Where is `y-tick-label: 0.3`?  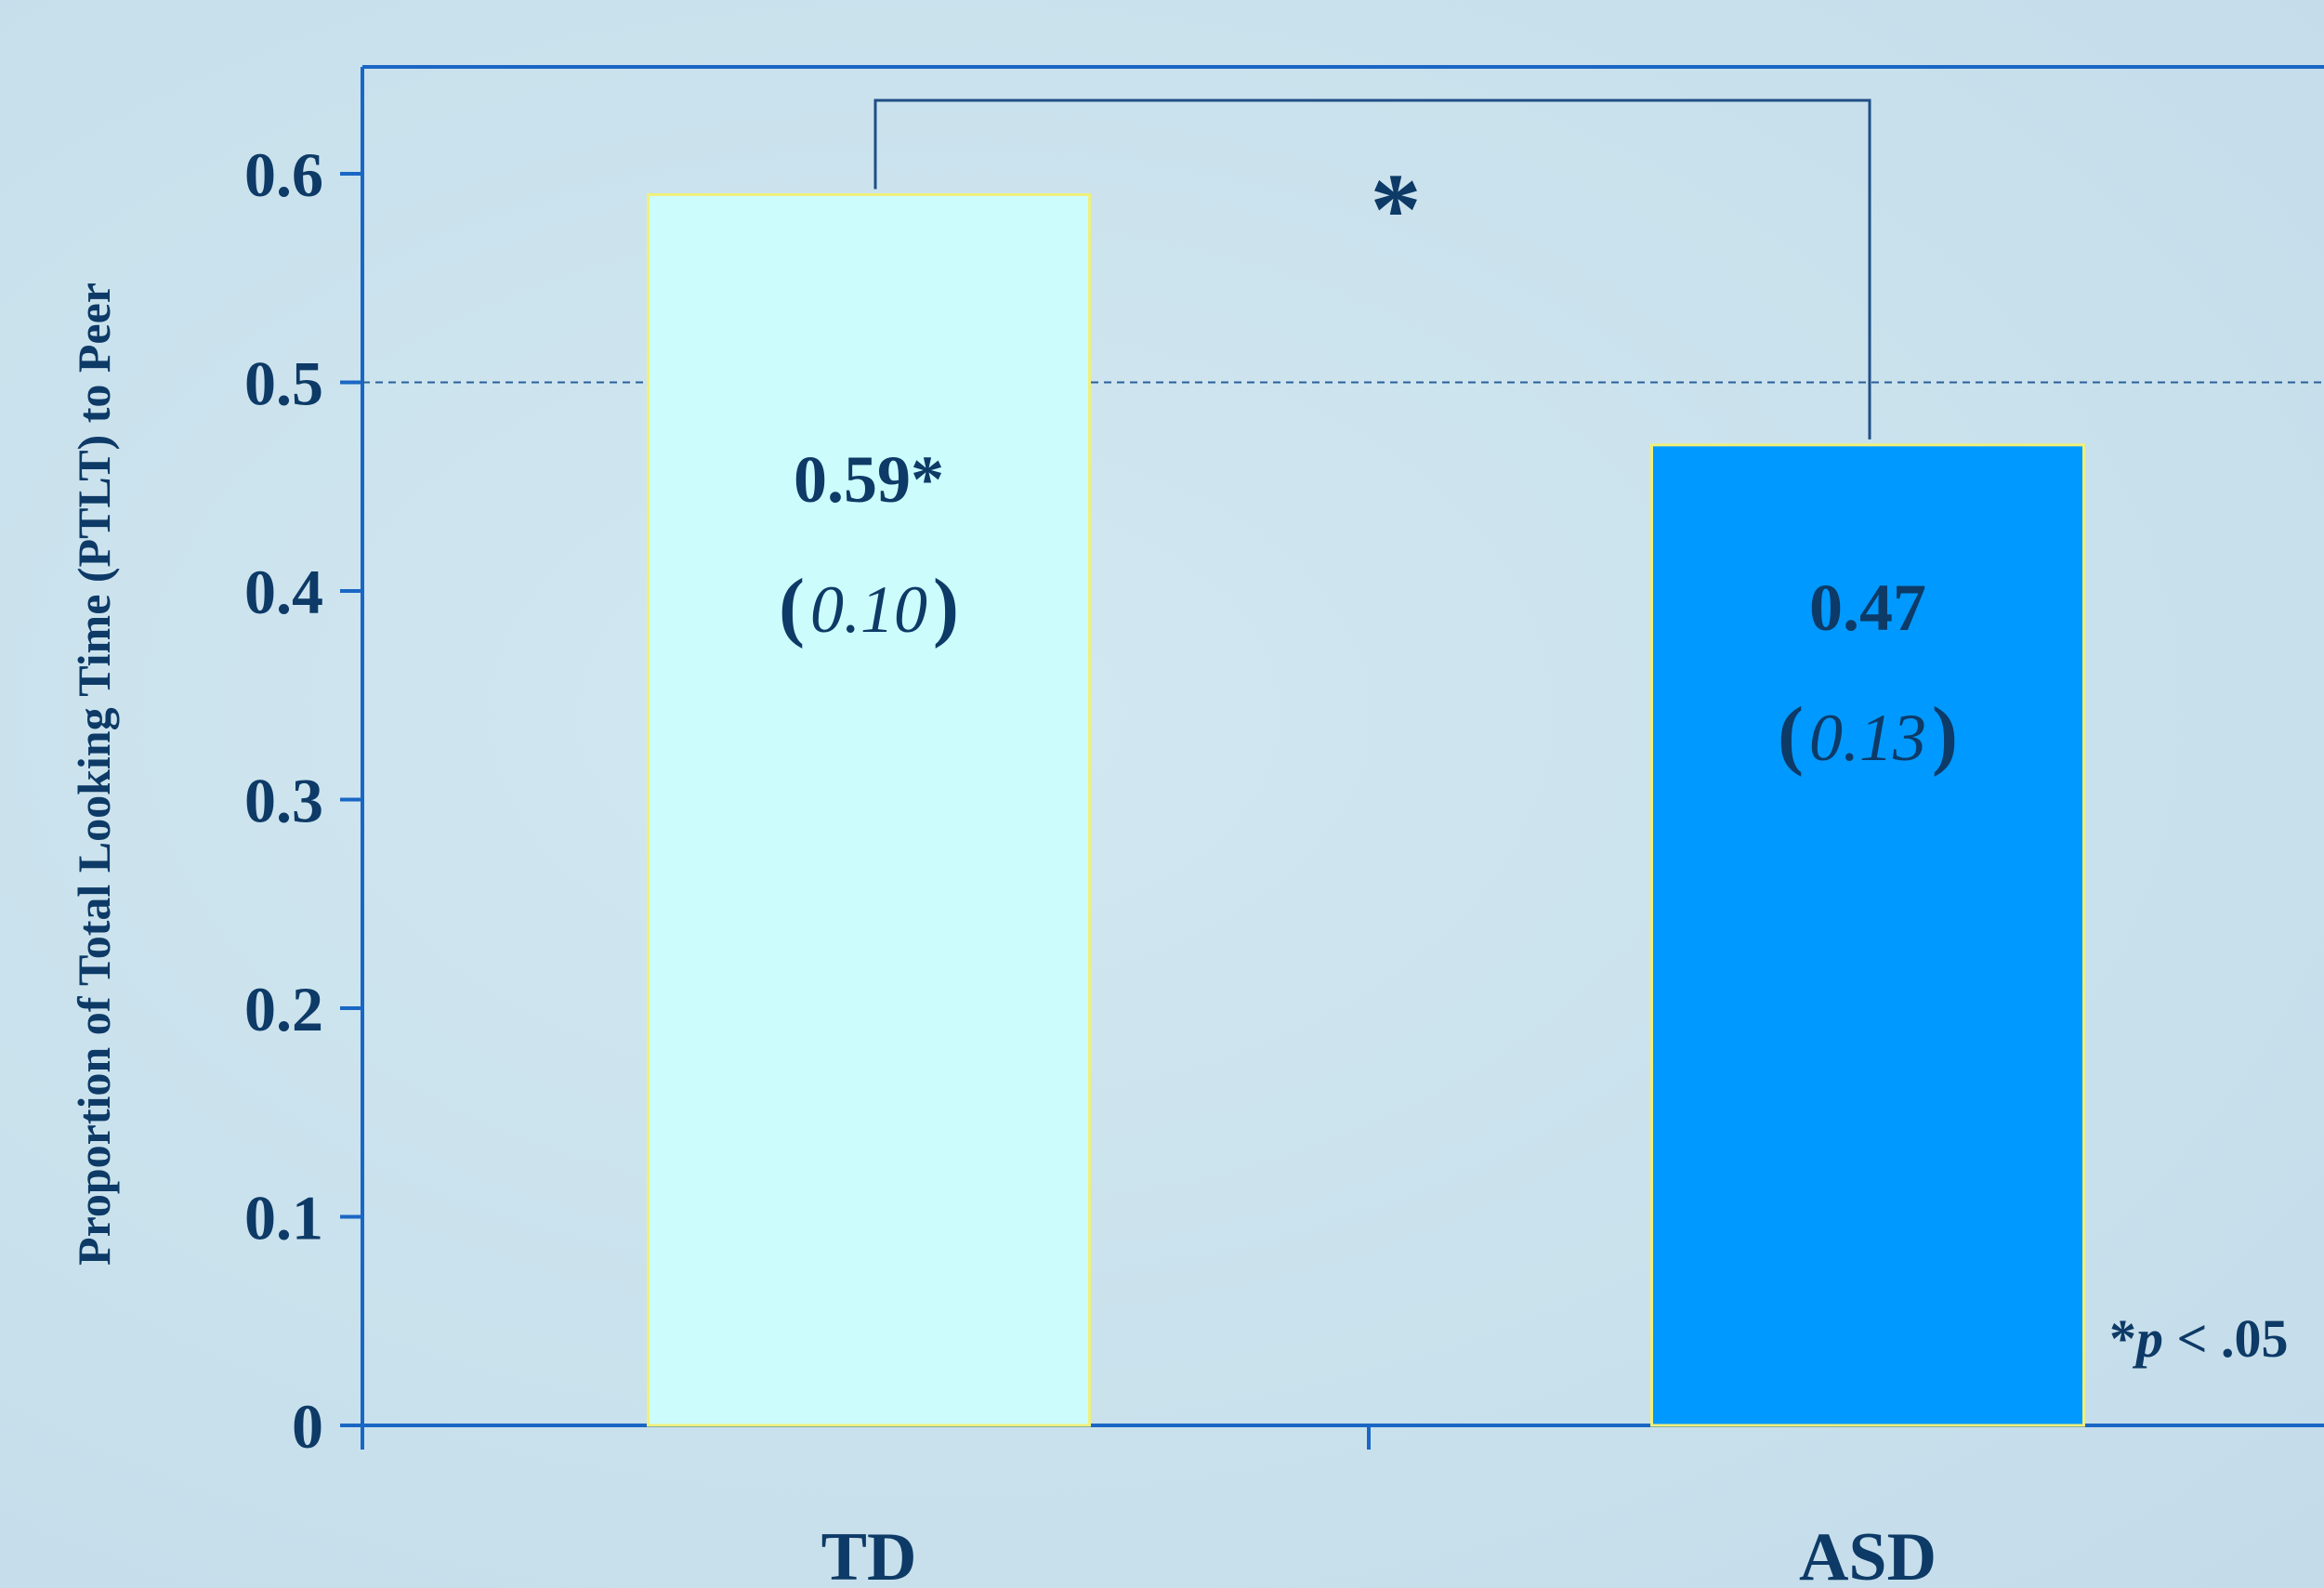 y-tick-label: 0.3 is located at coordinates (284, 801).